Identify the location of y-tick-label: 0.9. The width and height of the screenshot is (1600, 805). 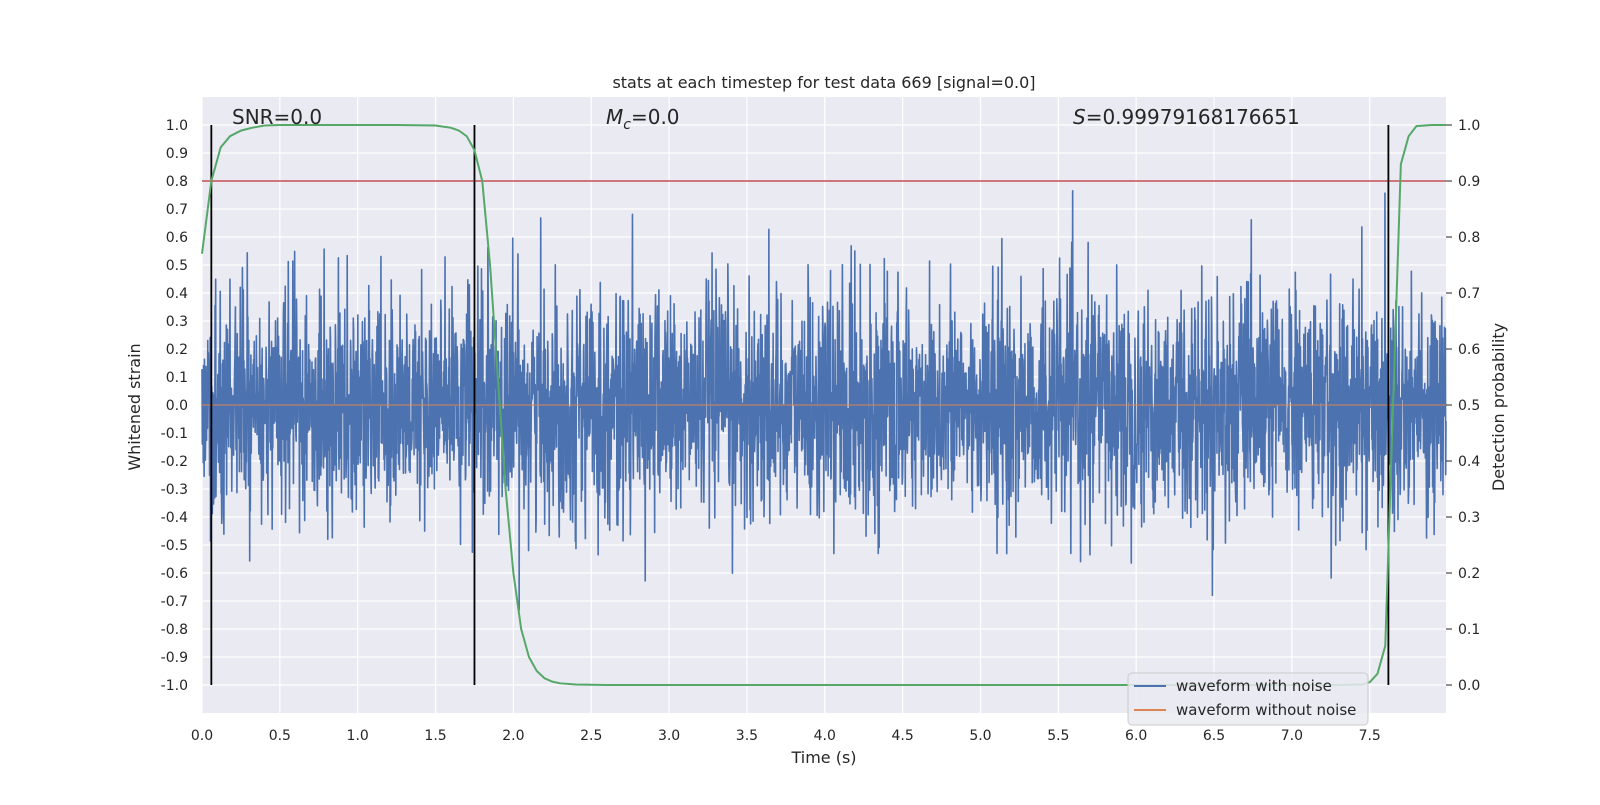
(177, 154).